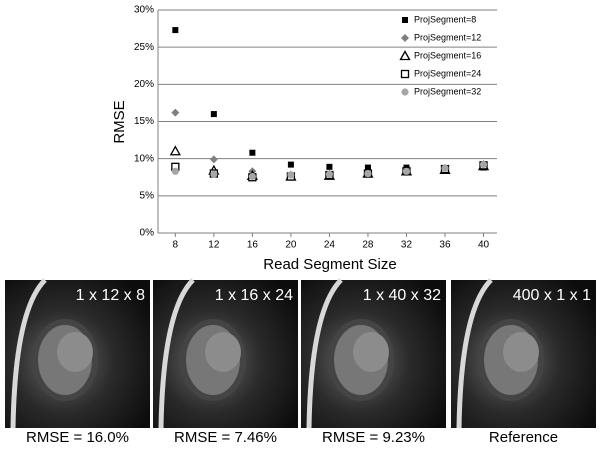  I want to click on legend-label: ProjSegment=16, so click(447, 55).